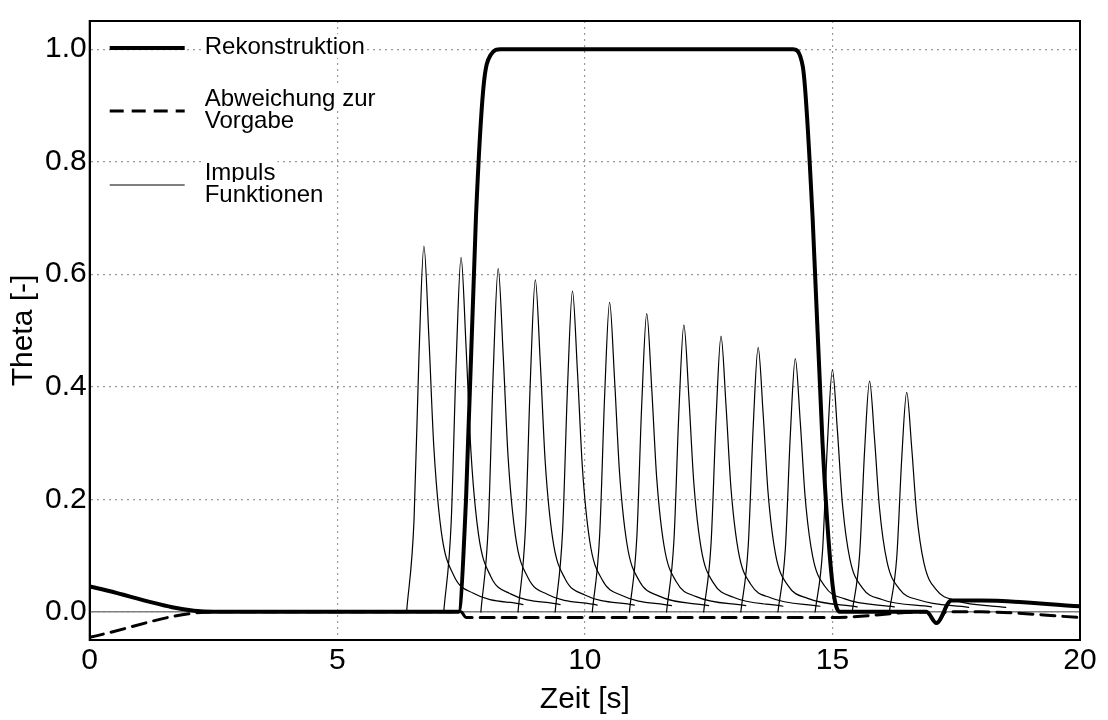 The height and width of the screenshot is (720, 1108). I want to click on y-tick-label: 0.2, so click(65, 497).